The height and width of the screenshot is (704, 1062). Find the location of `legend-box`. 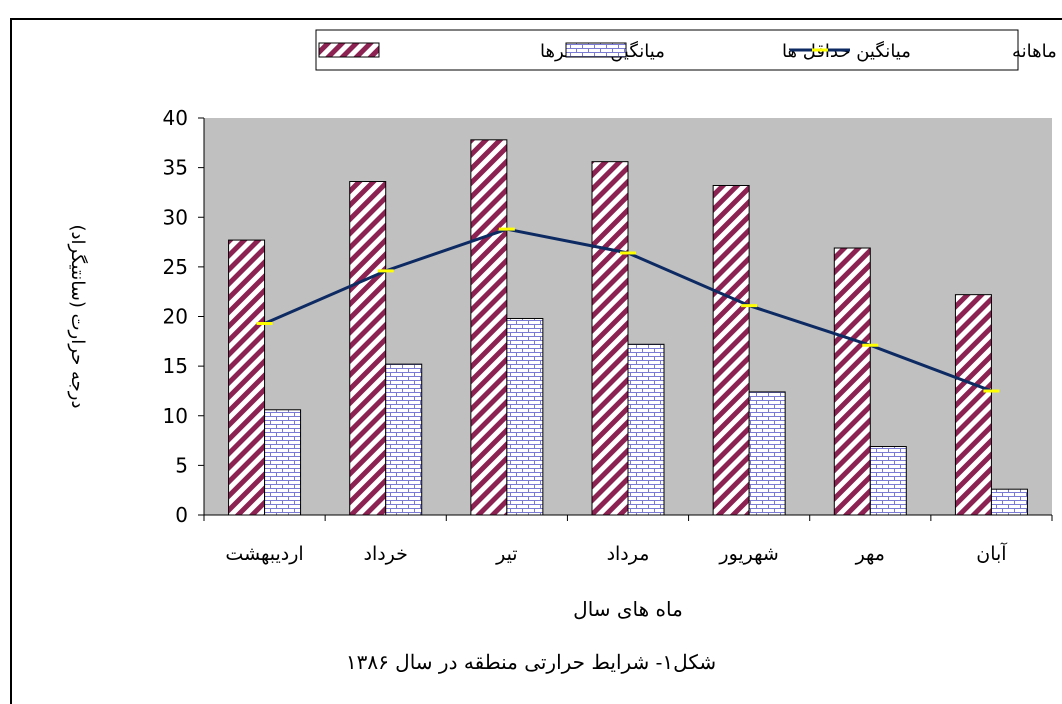

legend-box is located at coordinates (667, 50).